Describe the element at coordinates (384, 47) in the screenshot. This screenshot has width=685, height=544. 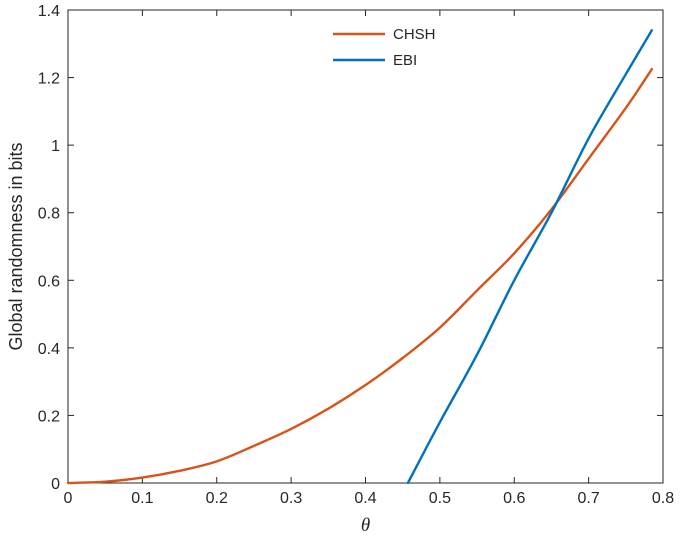
I see `legend: CHSH EBI` at that location.